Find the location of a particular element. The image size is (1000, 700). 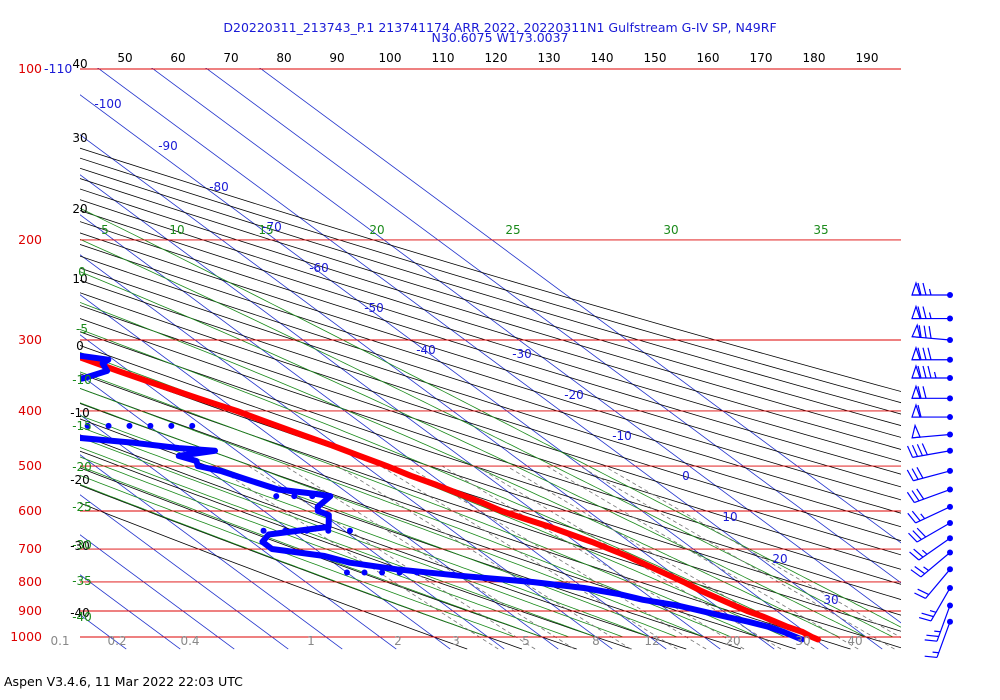

top-scale-label: 50 is located at coordinates (124, 58).